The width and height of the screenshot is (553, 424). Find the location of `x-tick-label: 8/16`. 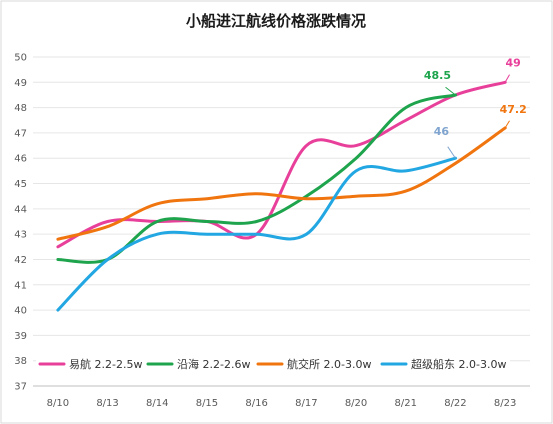

x-tick-label: 8/16 is located at coordinates (256, 403).